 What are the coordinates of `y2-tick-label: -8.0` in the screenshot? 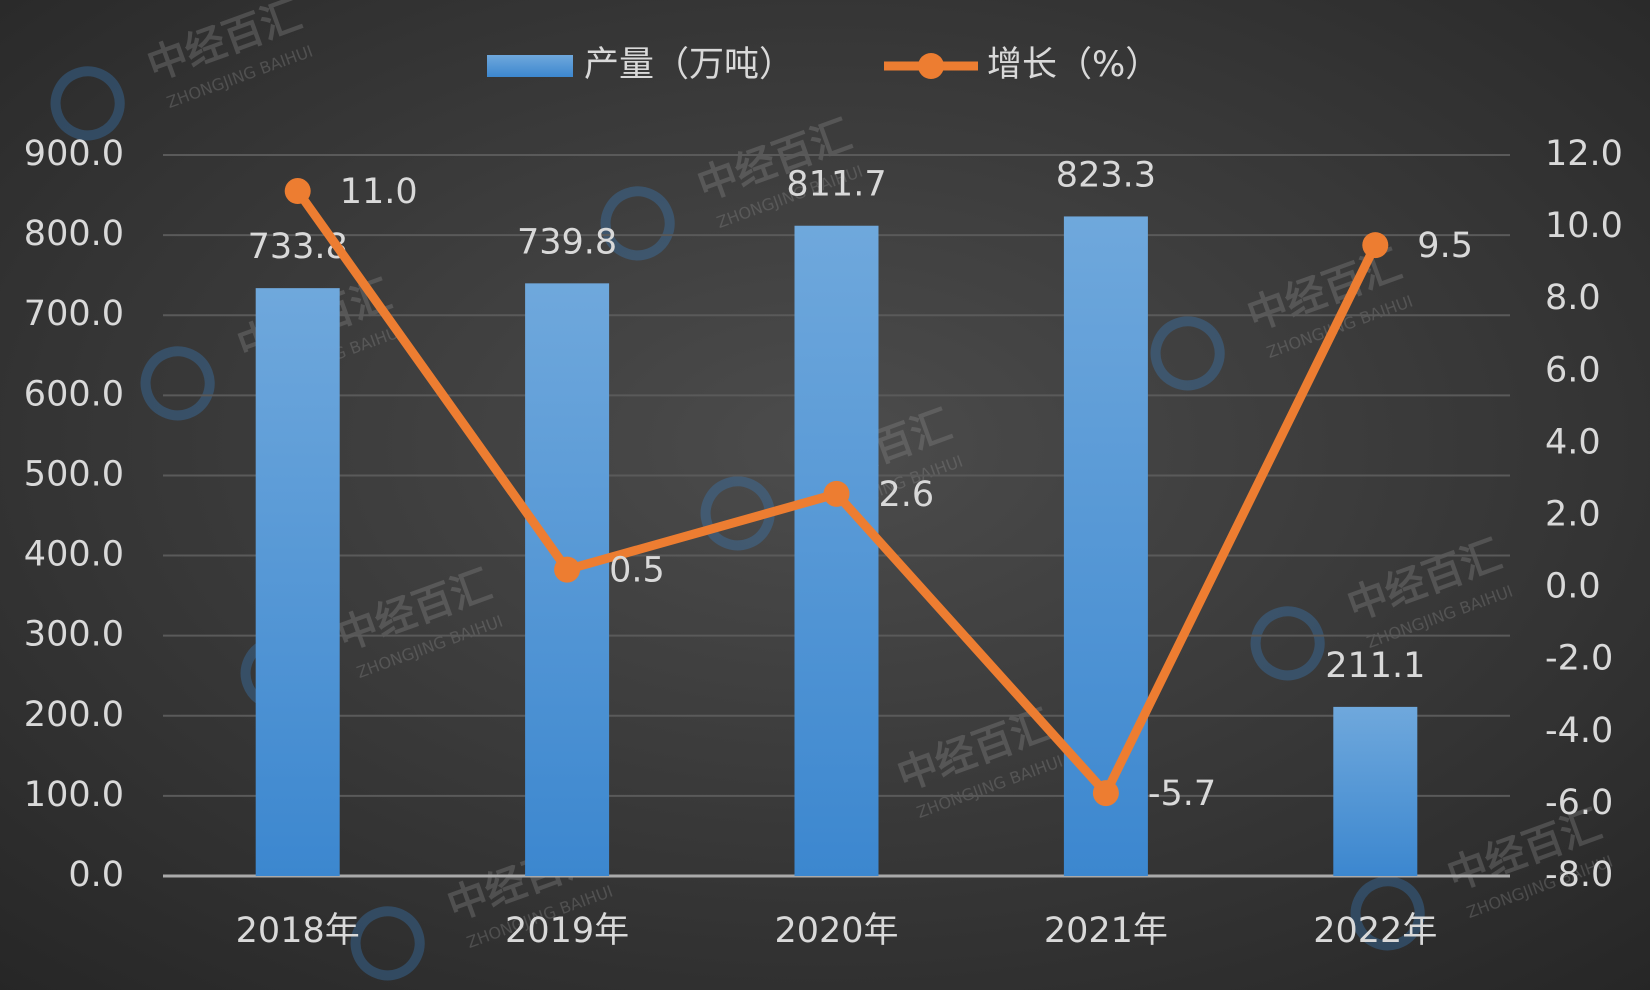 It's located at (1579, 875).